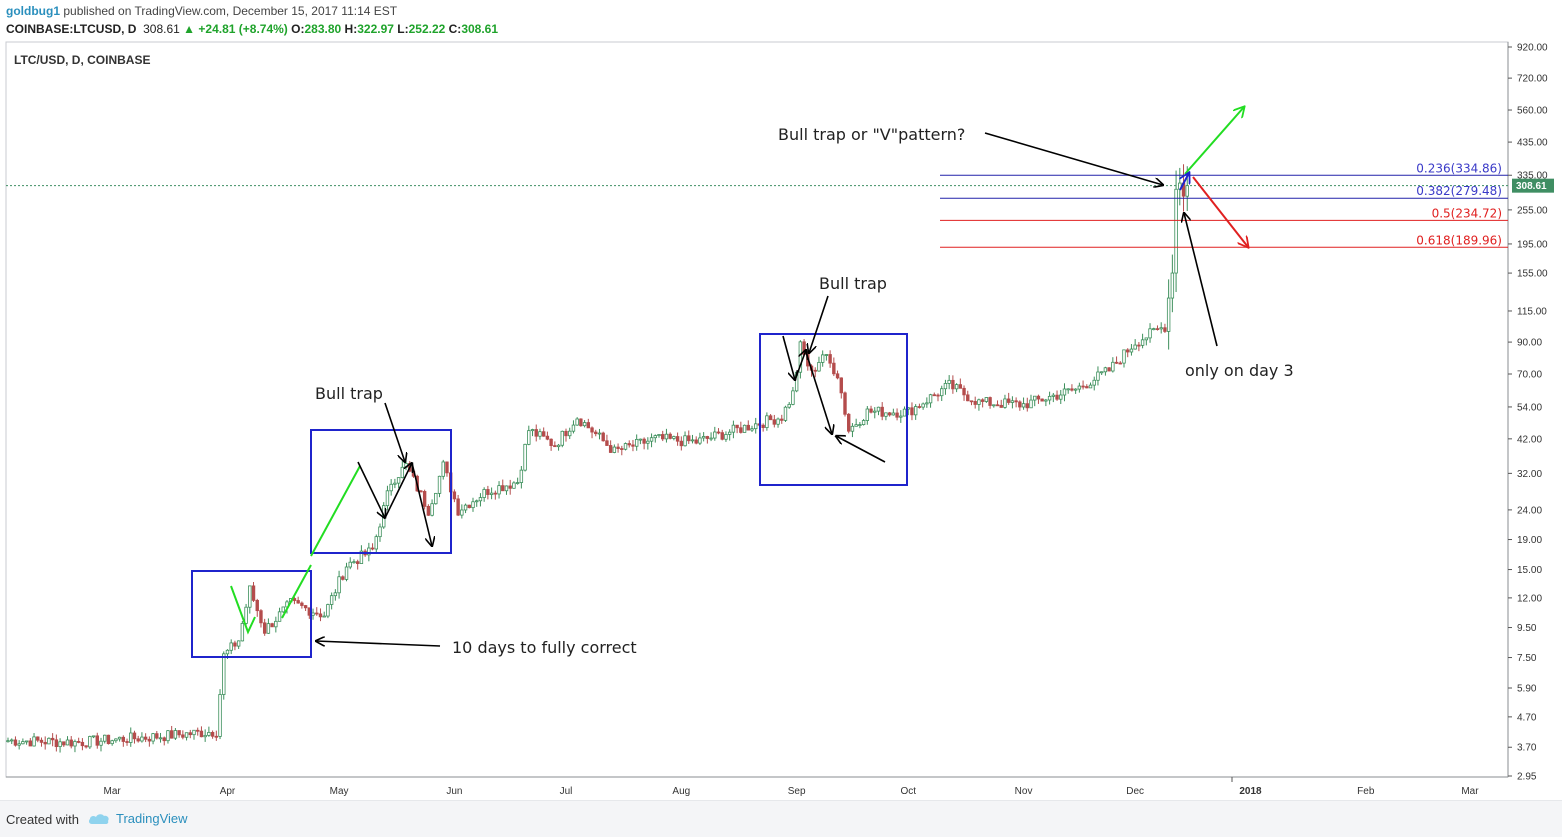 This screenshot has height=837, width=1562. What do you see at coordinates (82, 60) in the screenshot?
I see `chart-title: LTC/USD, D, COINBASE` at bounding box center [82, 60].